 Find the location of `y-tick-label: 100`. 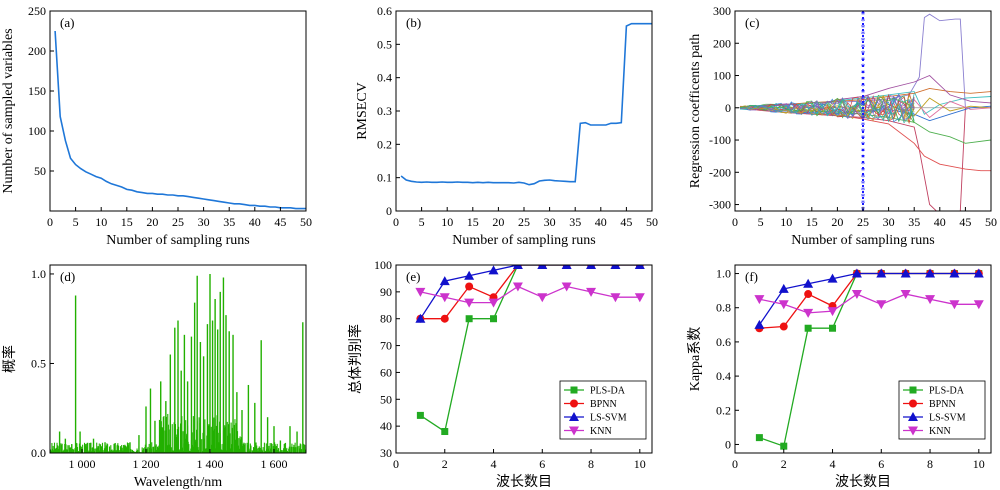

y-tick-label: 100 is located at coordinates (37, 131).